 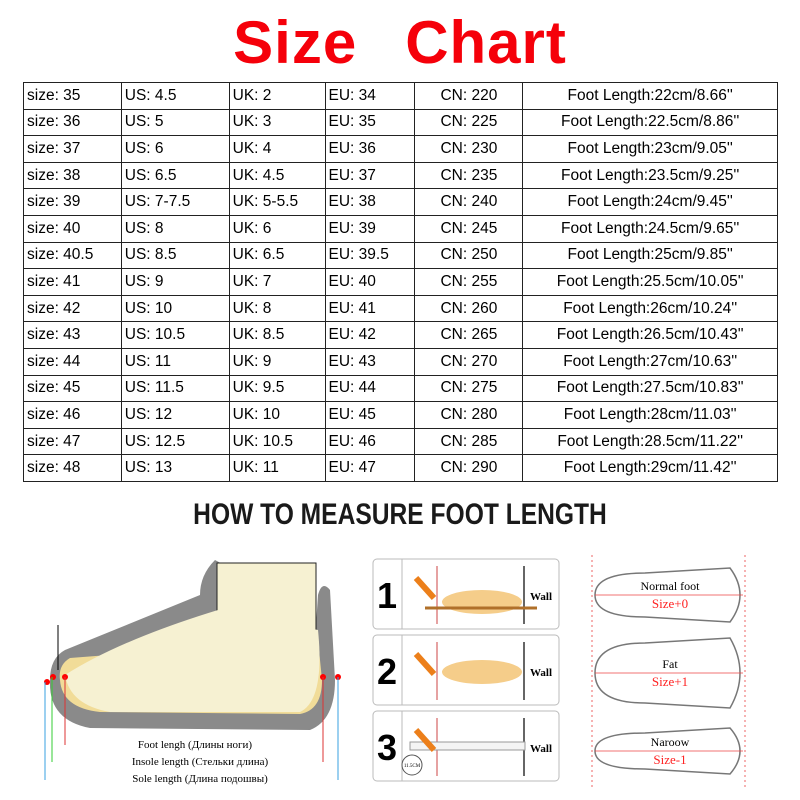 What do you see at coordinates (72, 202) in the screenshot?
I see `table-cell: size: 39` at bounding box center [72, 202].